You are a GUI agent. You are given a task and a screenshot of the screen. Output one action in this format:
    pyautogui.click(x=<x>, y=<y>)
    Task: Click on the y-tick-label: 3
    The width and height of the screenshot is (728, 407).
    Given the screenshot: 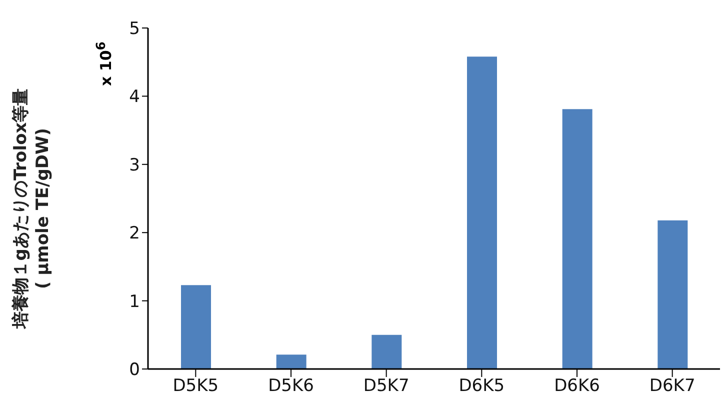 What is the action you would take?
    pyautogui.click(x=134, y=165)
    